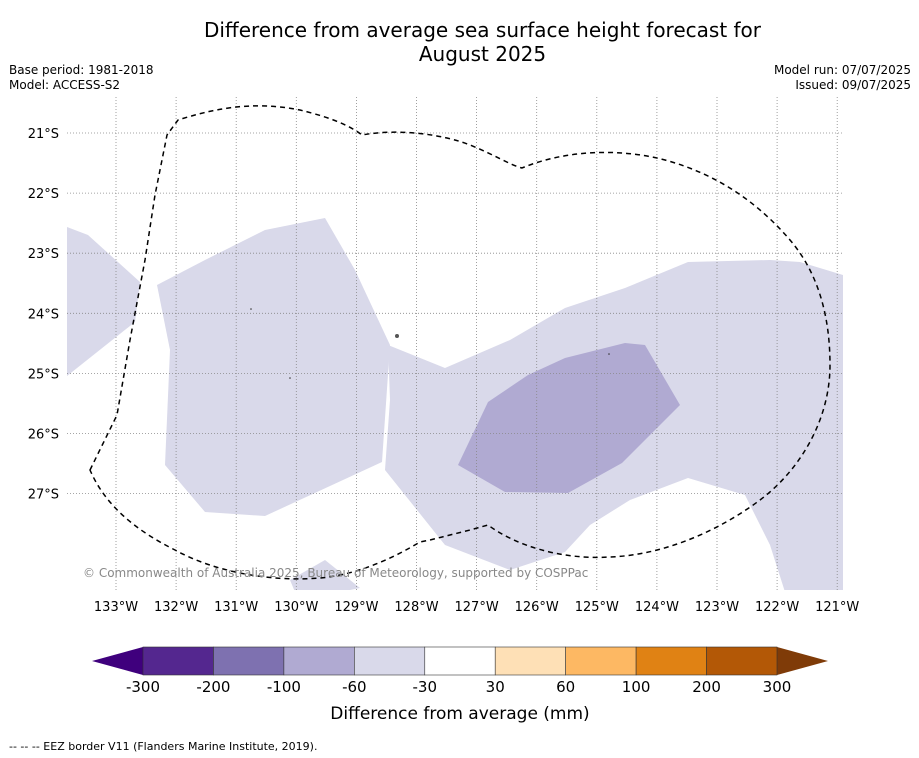  What do you see at coordinates (356, 607) in the screenshot?
I see `longitude-label: 129°W` at bounding box center [356, 607].